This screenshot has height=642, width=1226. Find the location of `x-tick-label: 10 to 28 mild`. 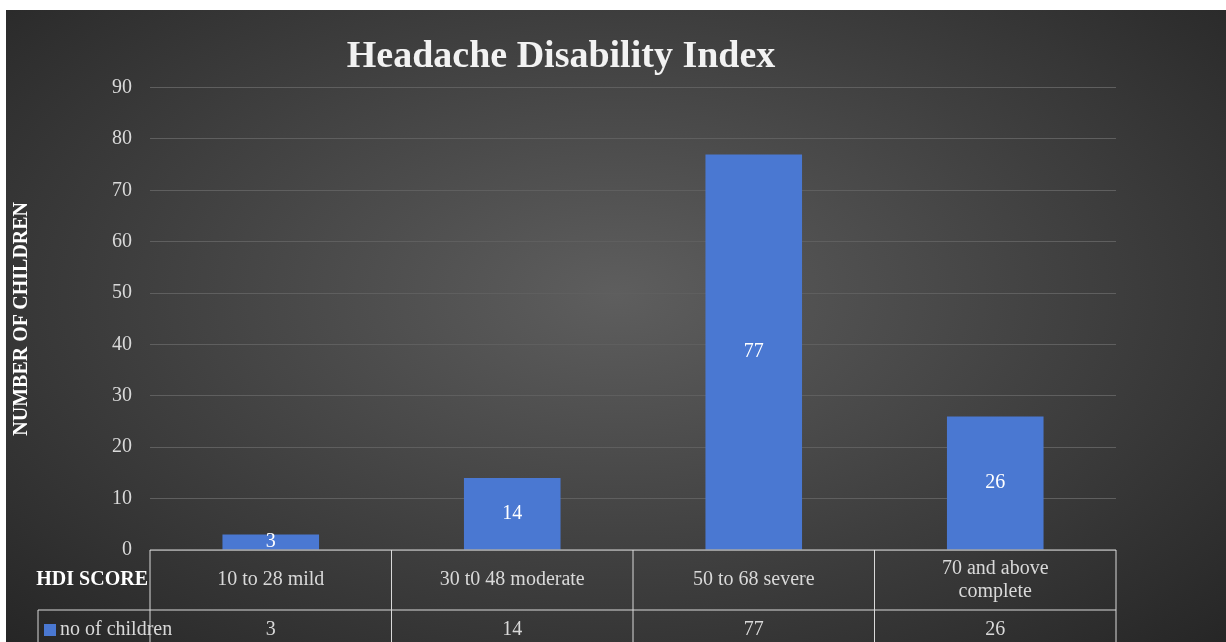

x-tick-label: 10 to 28 mild is located at coordinates (271, 578).